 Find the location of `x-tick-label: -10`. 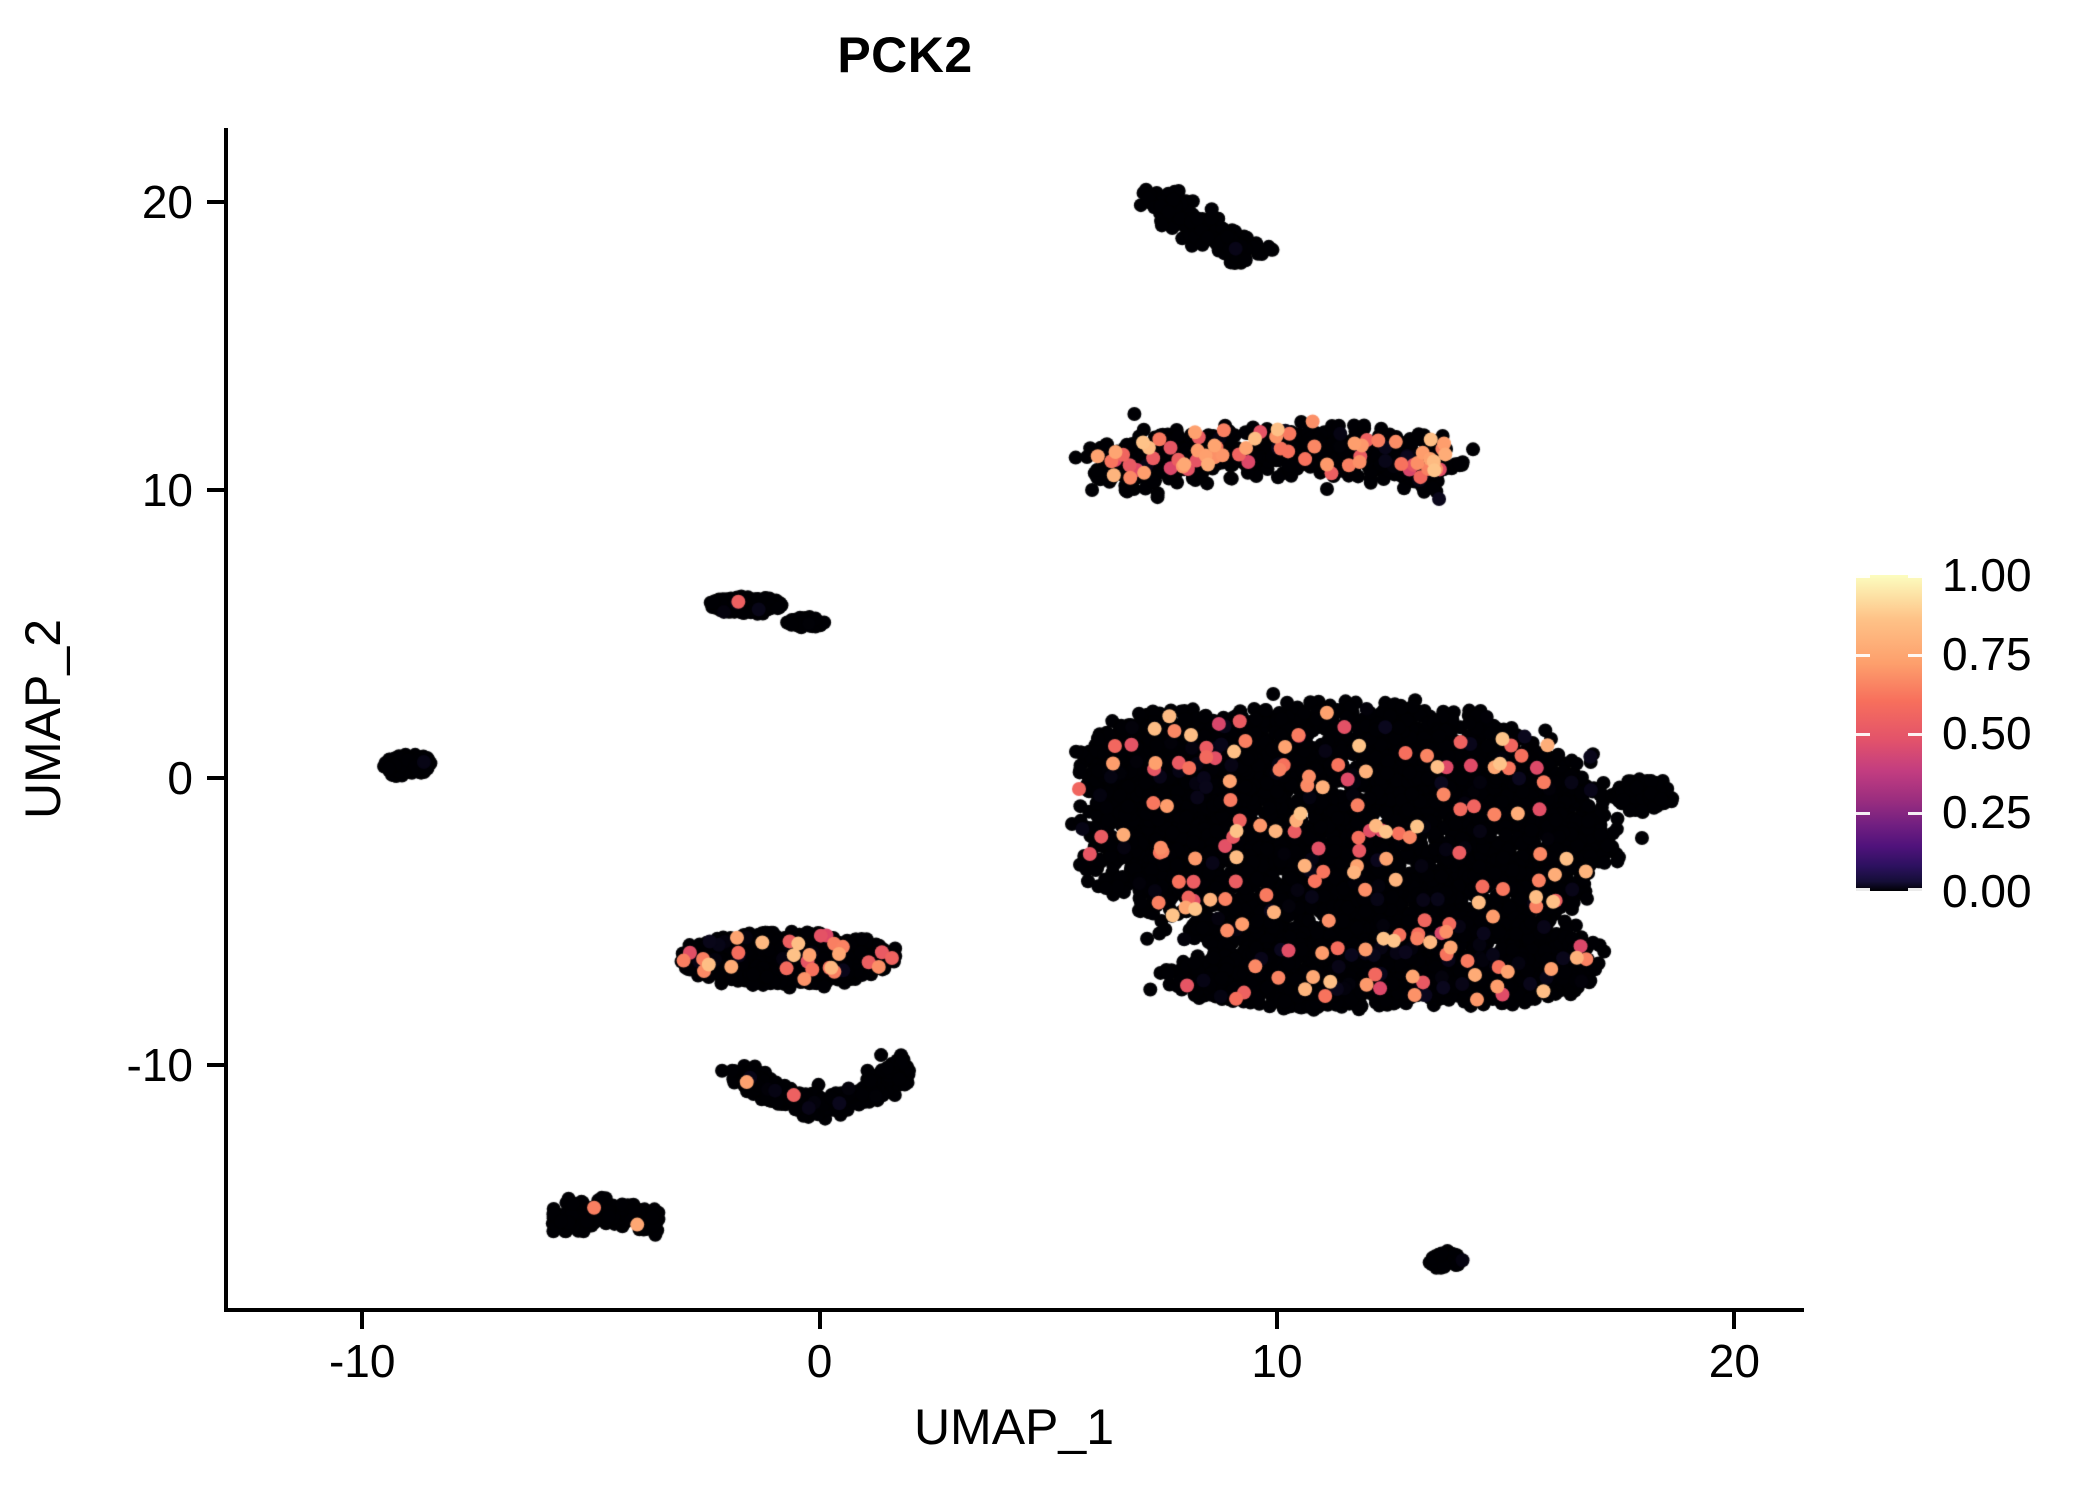

x-tick-label: -10 is located at coordinates (362, 1361).